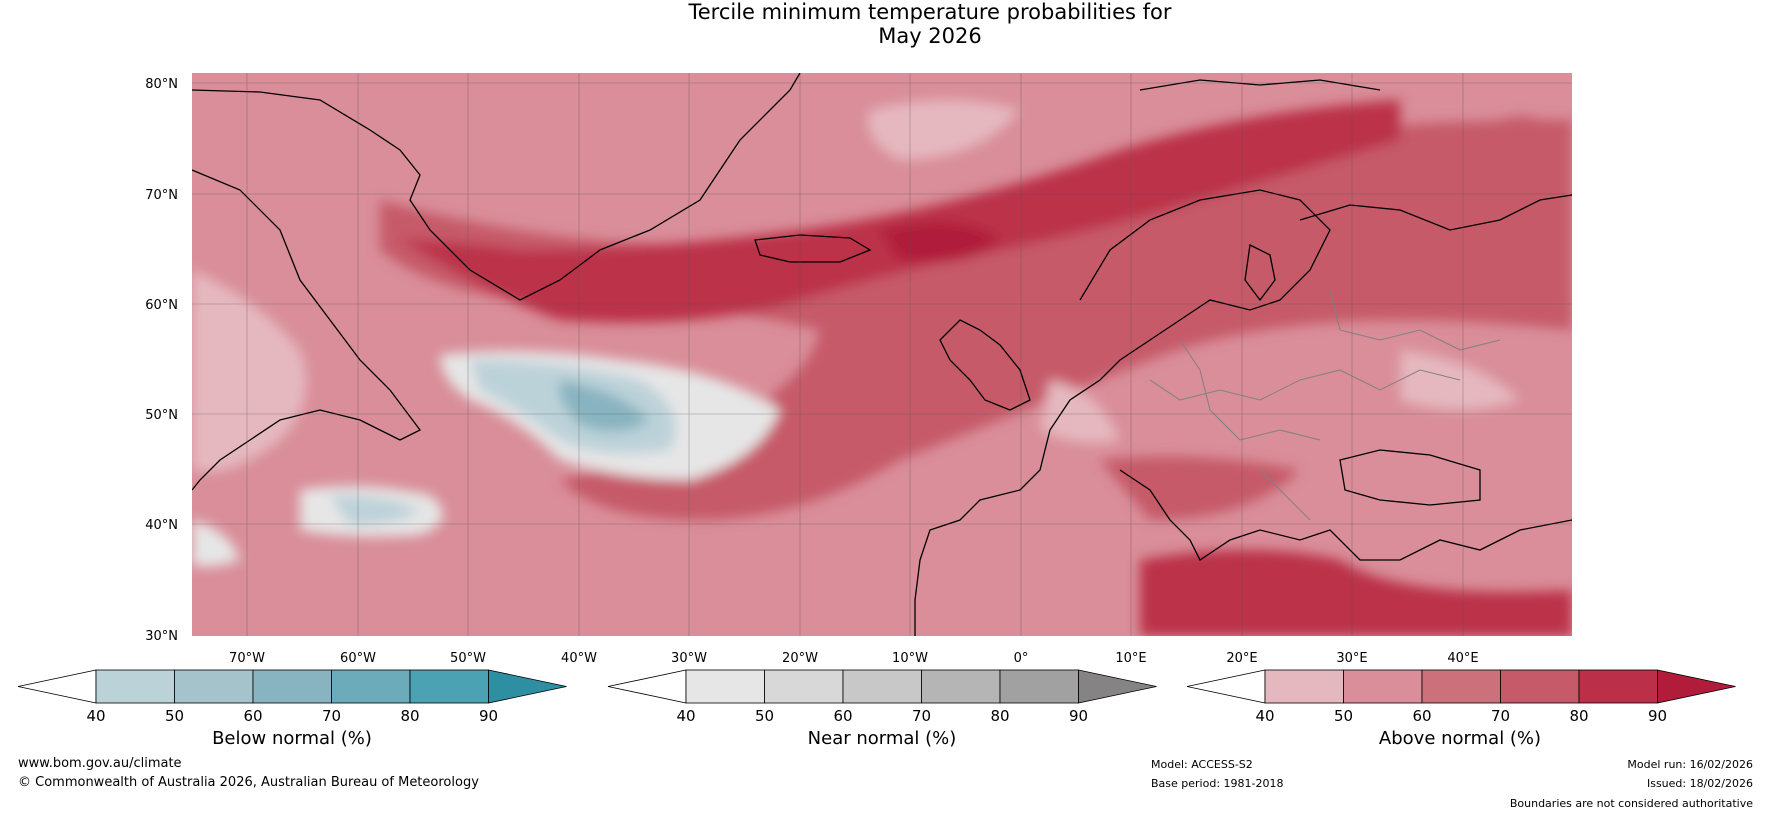 The image size is (1770, 816). I want to click on lat-labels: 80°N 70°N 60°N 50°N 40°N 30°N, so click(161, 360).